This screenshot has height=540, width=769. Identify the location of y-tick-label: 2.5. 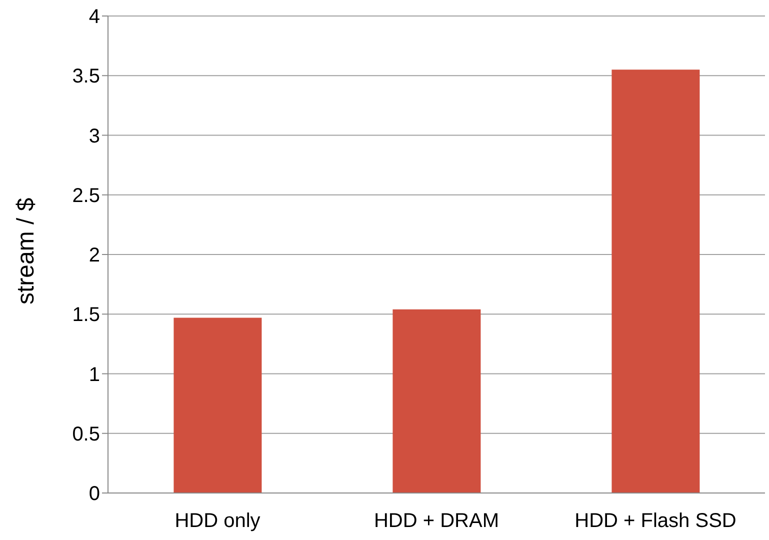
(86, 195).